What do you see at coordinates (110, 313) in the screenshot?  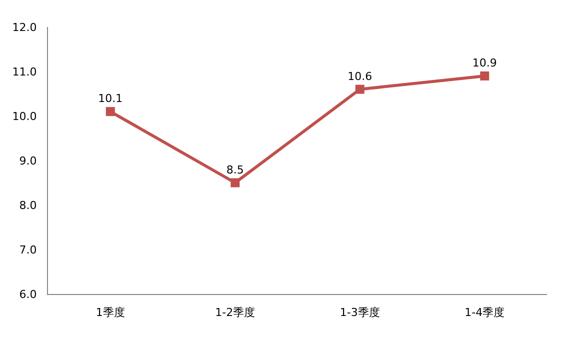 I see `x-tick-label: 1季度` at bounding box center [110, 313].